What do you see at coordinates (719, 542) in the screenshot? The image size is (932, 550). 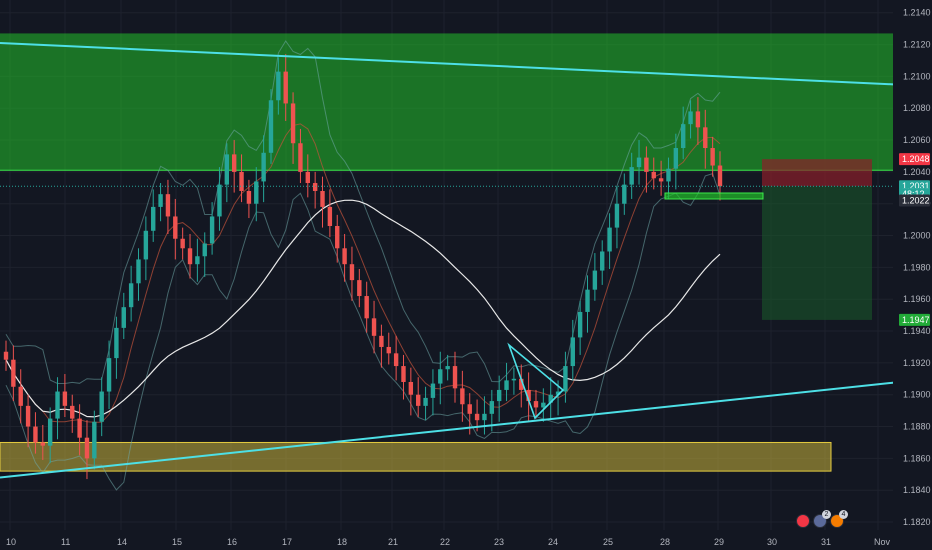 I see `x-tick-label: 29` at bounding box center [719, 542].